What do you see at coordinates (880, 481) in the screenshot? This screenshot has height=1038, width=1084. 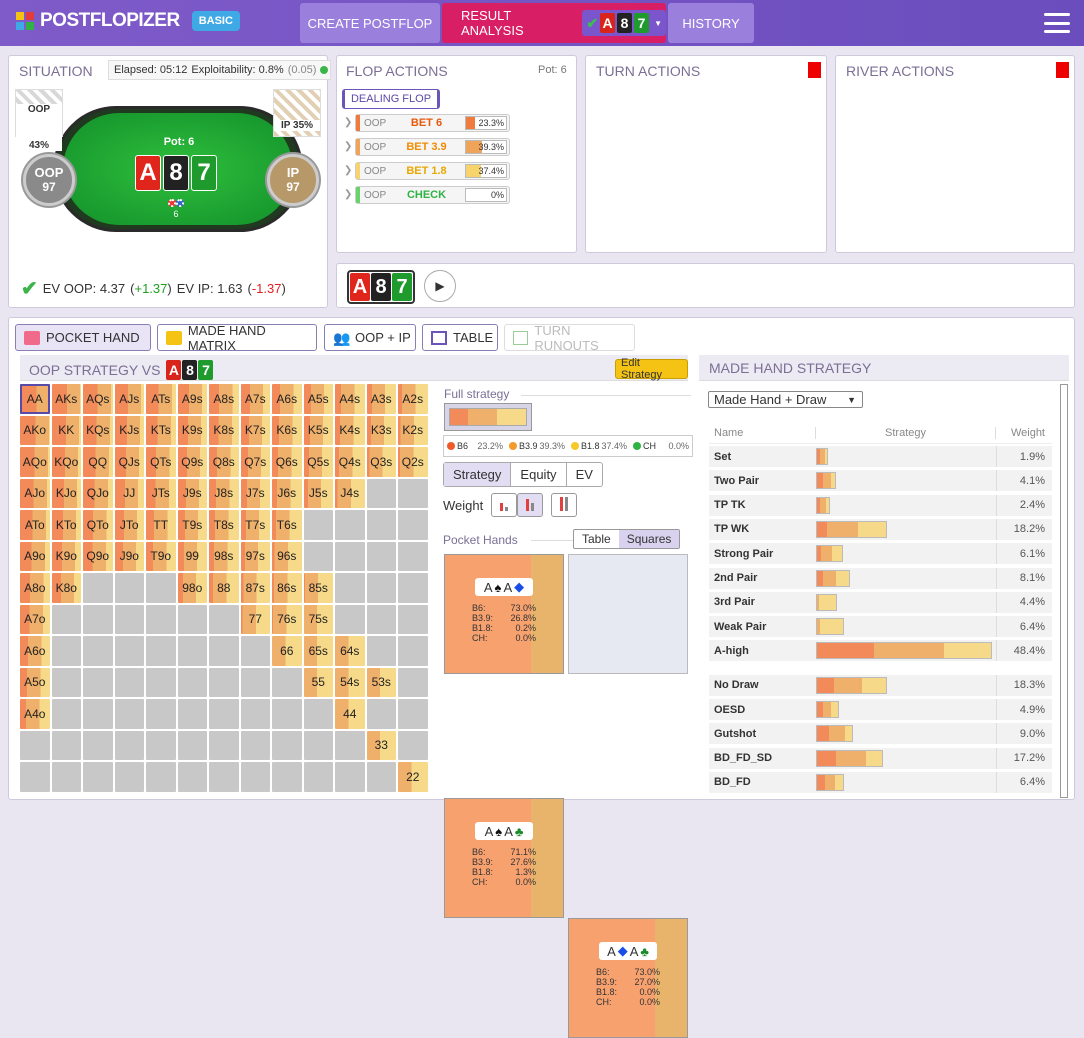 I see `made-hand-row: Two Pair 4.1%` at bounding box center [880, 481].